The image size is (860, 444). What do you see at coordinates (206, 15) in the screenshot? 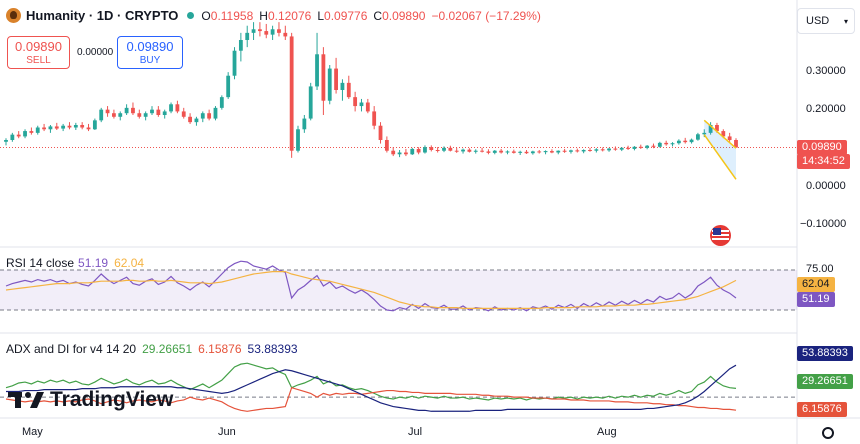
I see `open-label: O` at bounding box center [206, 15].